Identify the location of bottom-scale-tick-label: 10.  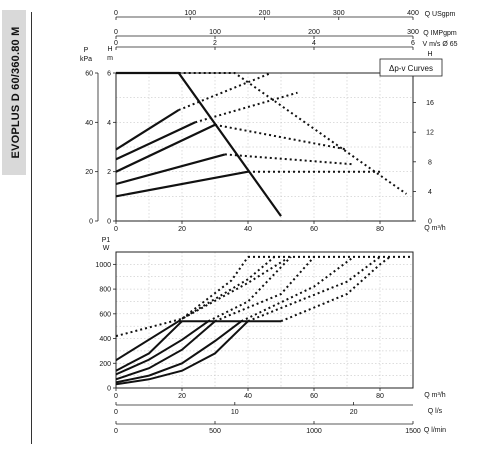
(235, 412).